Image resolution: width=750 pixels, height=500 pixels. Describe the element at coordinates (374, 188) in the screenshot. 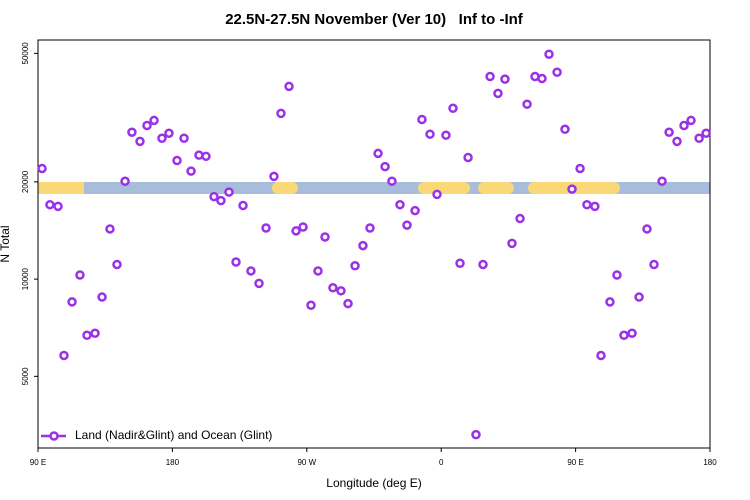

I see `map-strip` at that location.